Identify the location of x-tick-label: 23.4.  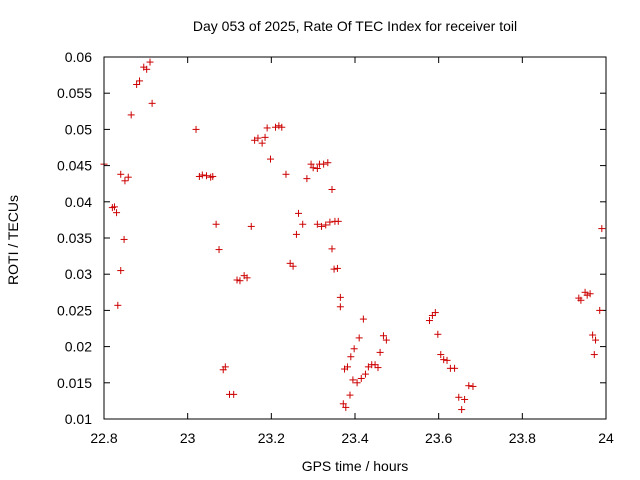
(354, 438).